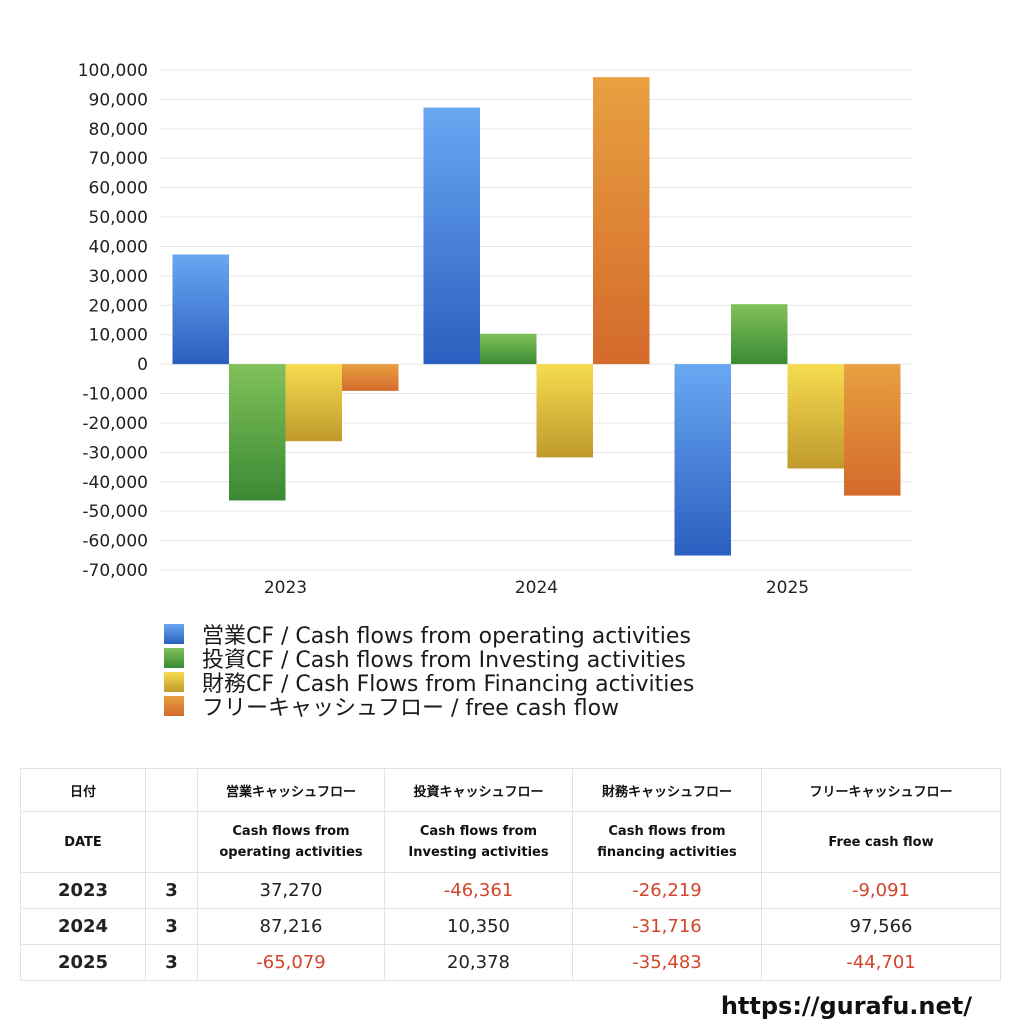 The image size is (1024, 1024). What do you see at coordinates (881, 790) in the screenshot?
I see `free-cash-flow-header: フリーキャッシュフロー` at bounding box center [881, 790].